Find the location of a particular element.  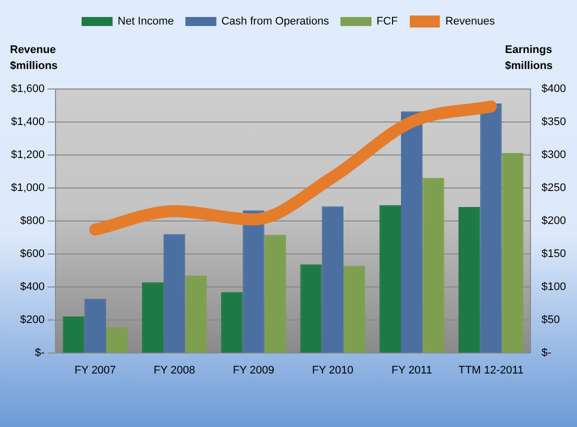

y2-tick-label: $50 is located at coordinates (551, 320).